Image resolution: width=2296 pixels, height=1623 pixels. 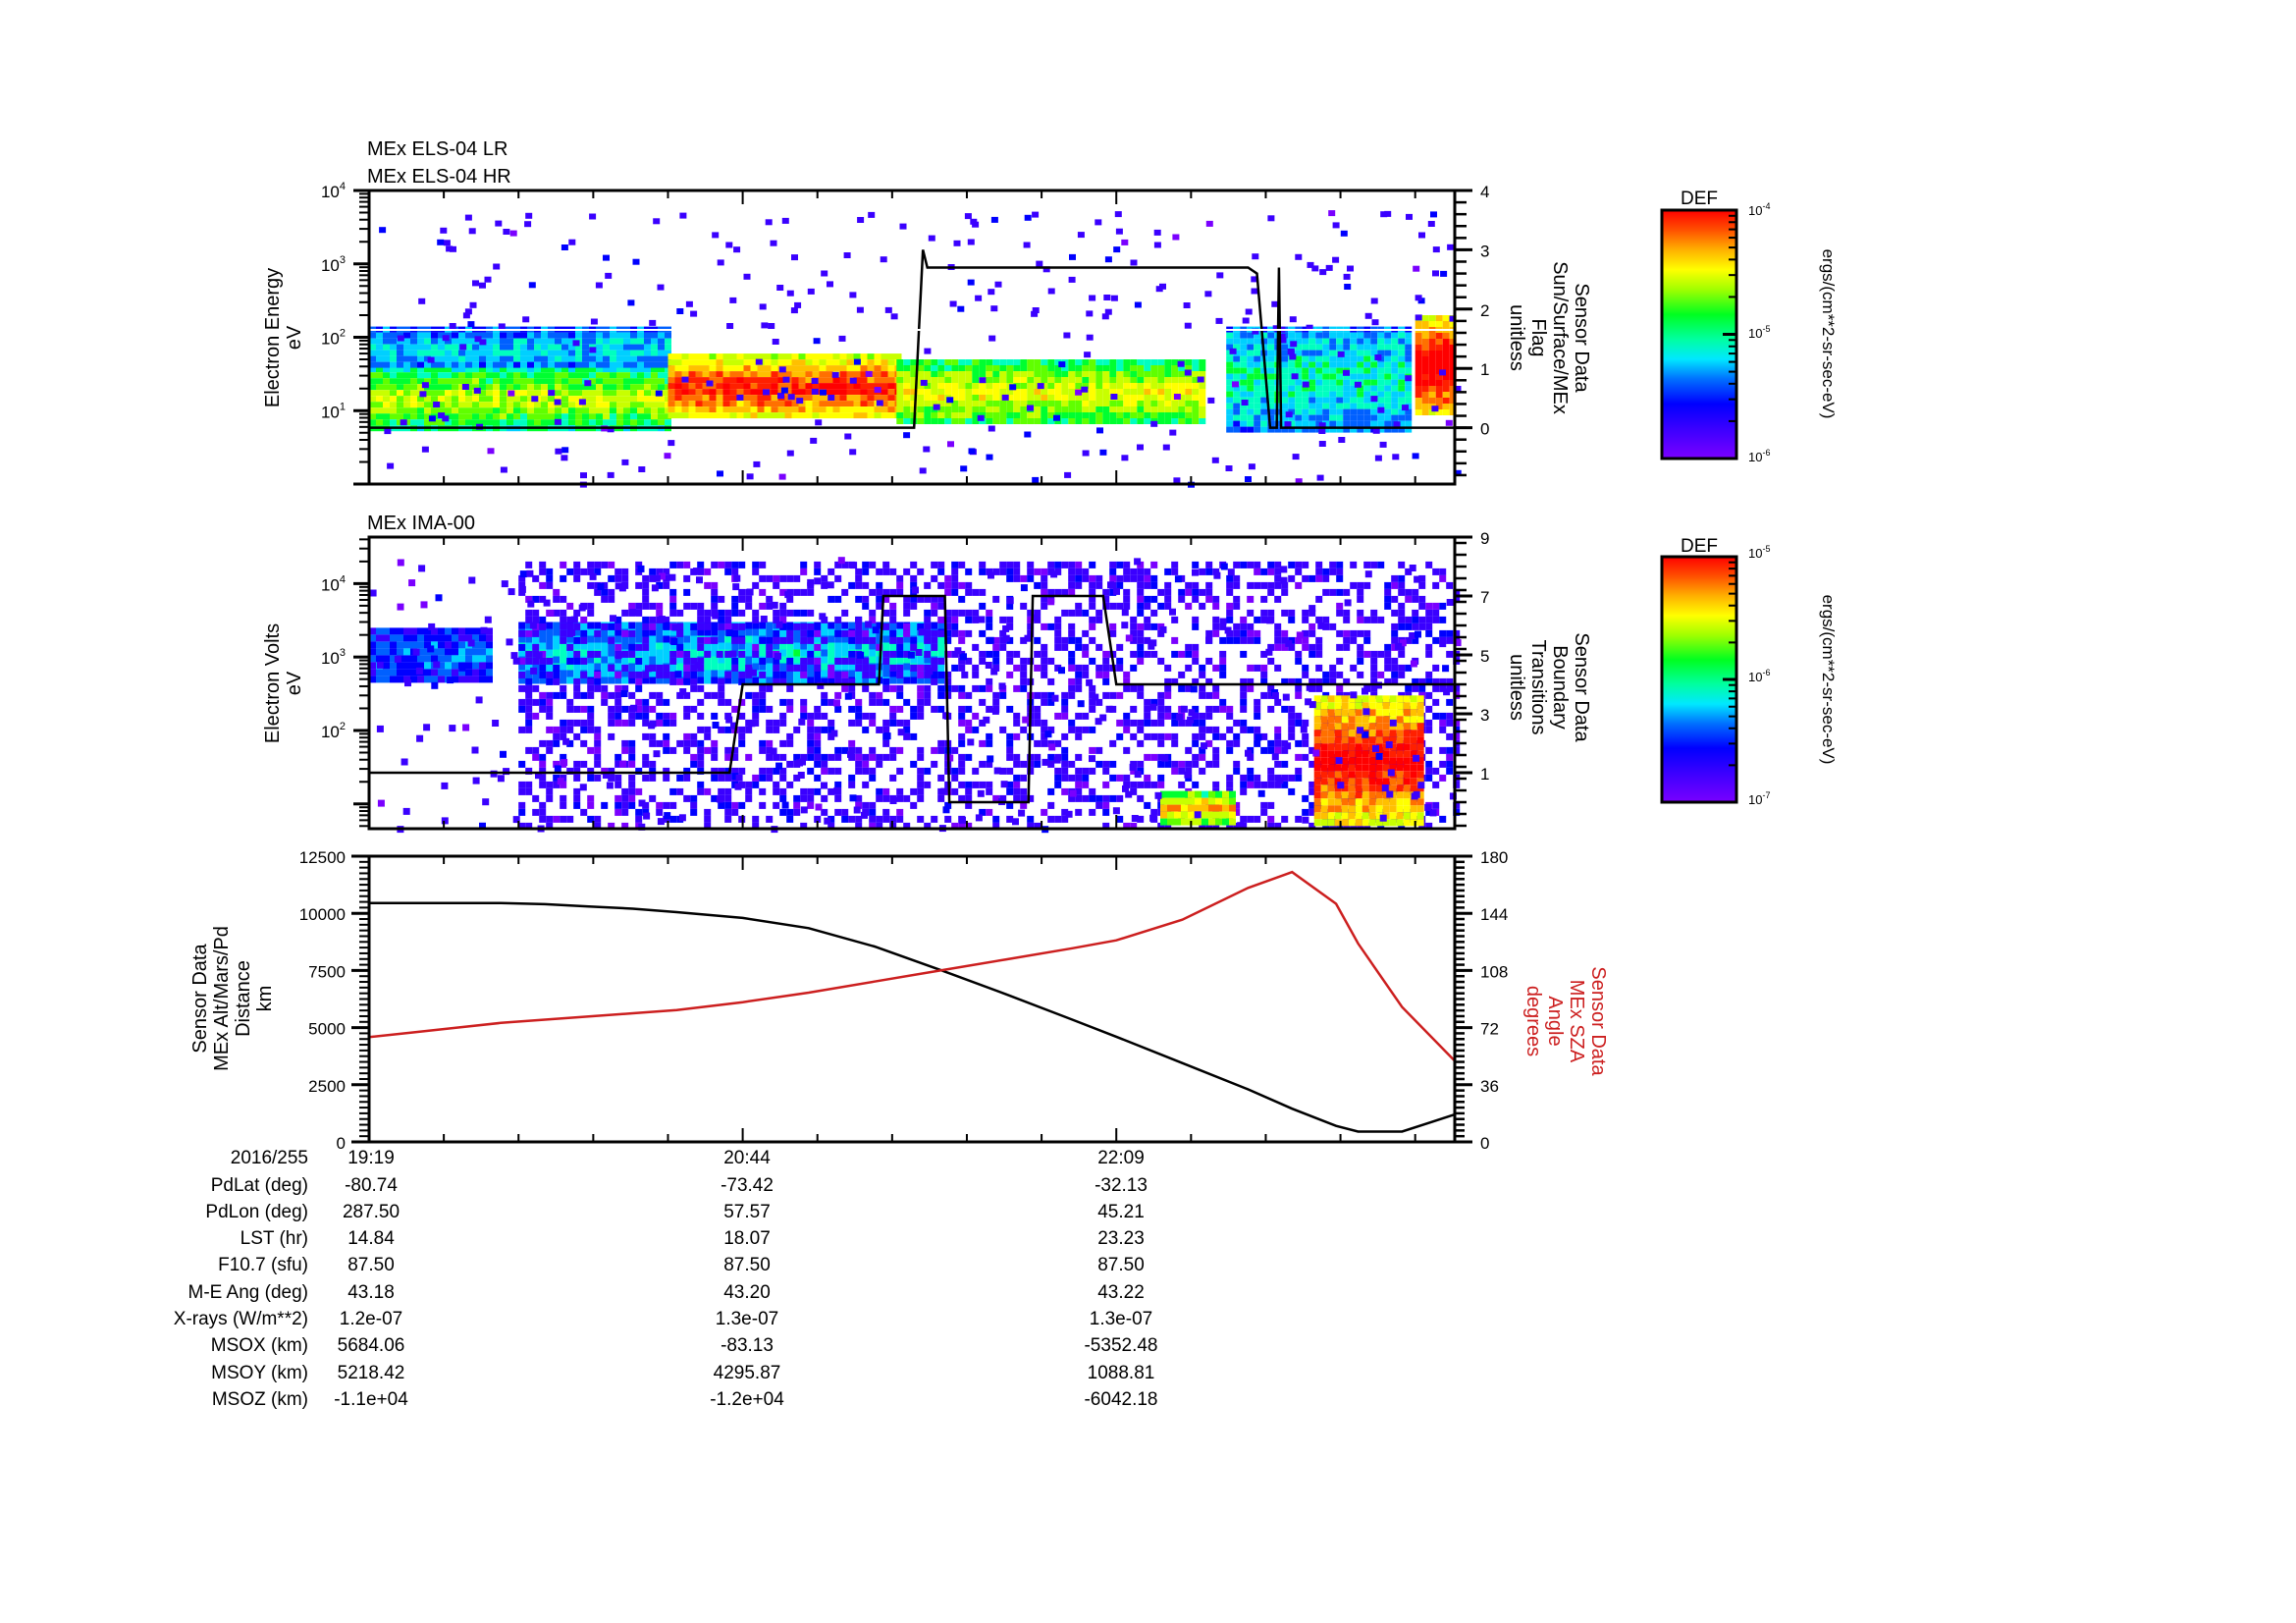 What do you see at coordinates (327, 971) in the screenshot?
I see `y-tick-label: 7500` at bounding box center [327, 971].